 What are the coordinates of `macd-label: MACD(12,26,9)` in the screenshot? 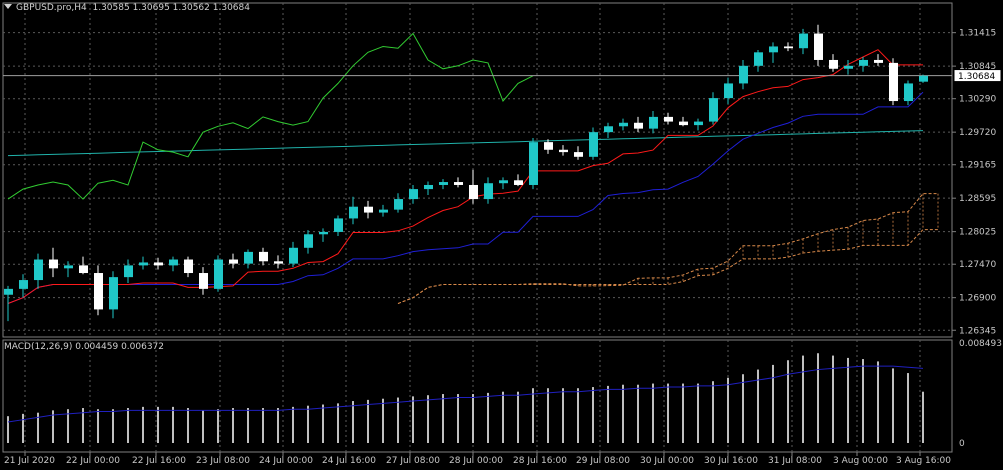 It's located at (38, 347).